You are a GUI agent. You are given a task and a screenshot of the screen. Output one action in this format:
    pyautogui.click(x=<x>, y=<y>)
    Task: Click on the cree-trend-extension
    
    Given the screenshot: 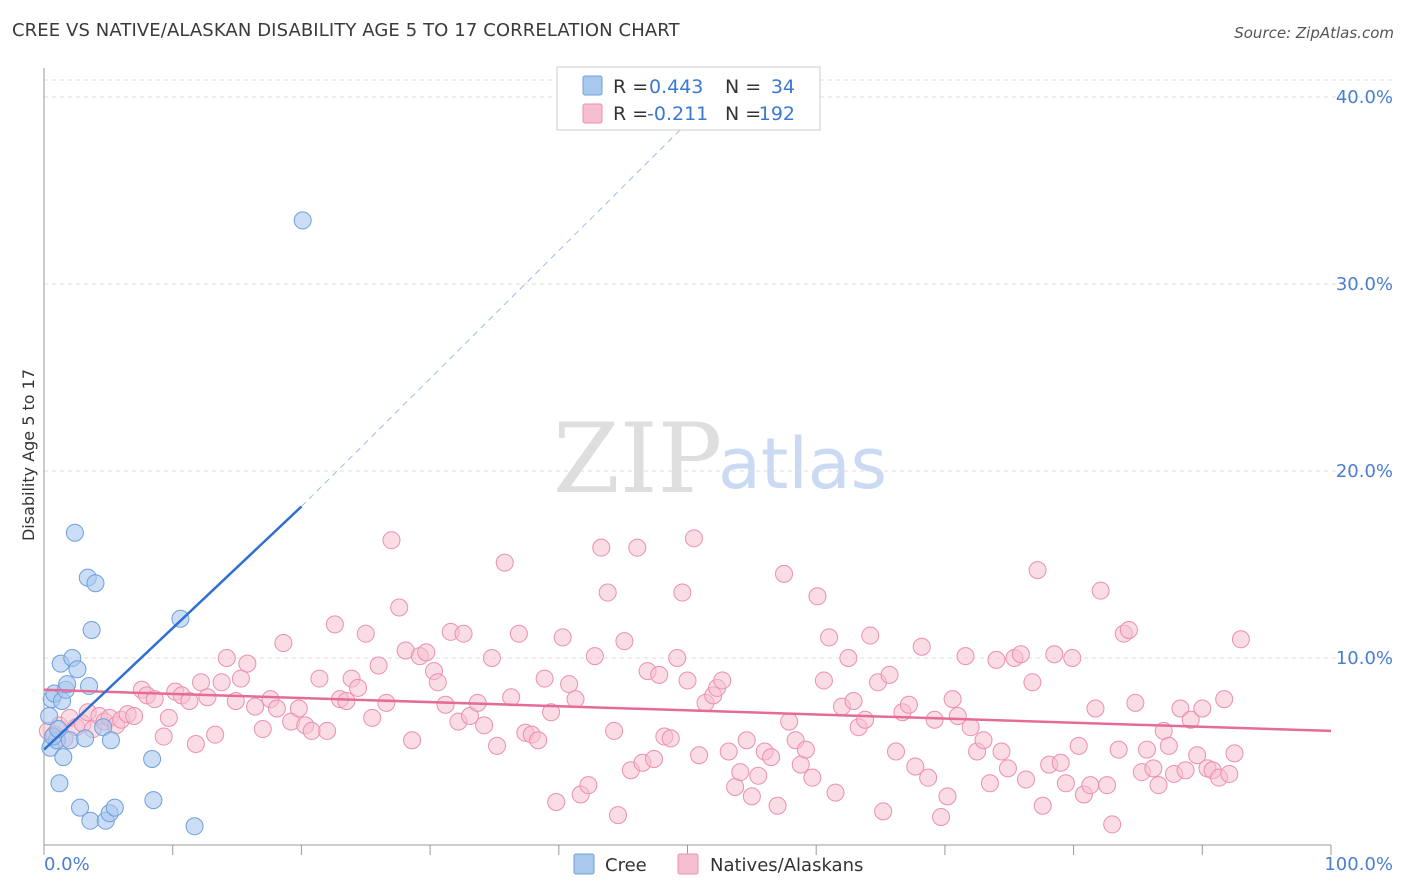 What is the action you would take?
    pyautogui.click(x=507, y=301)
    